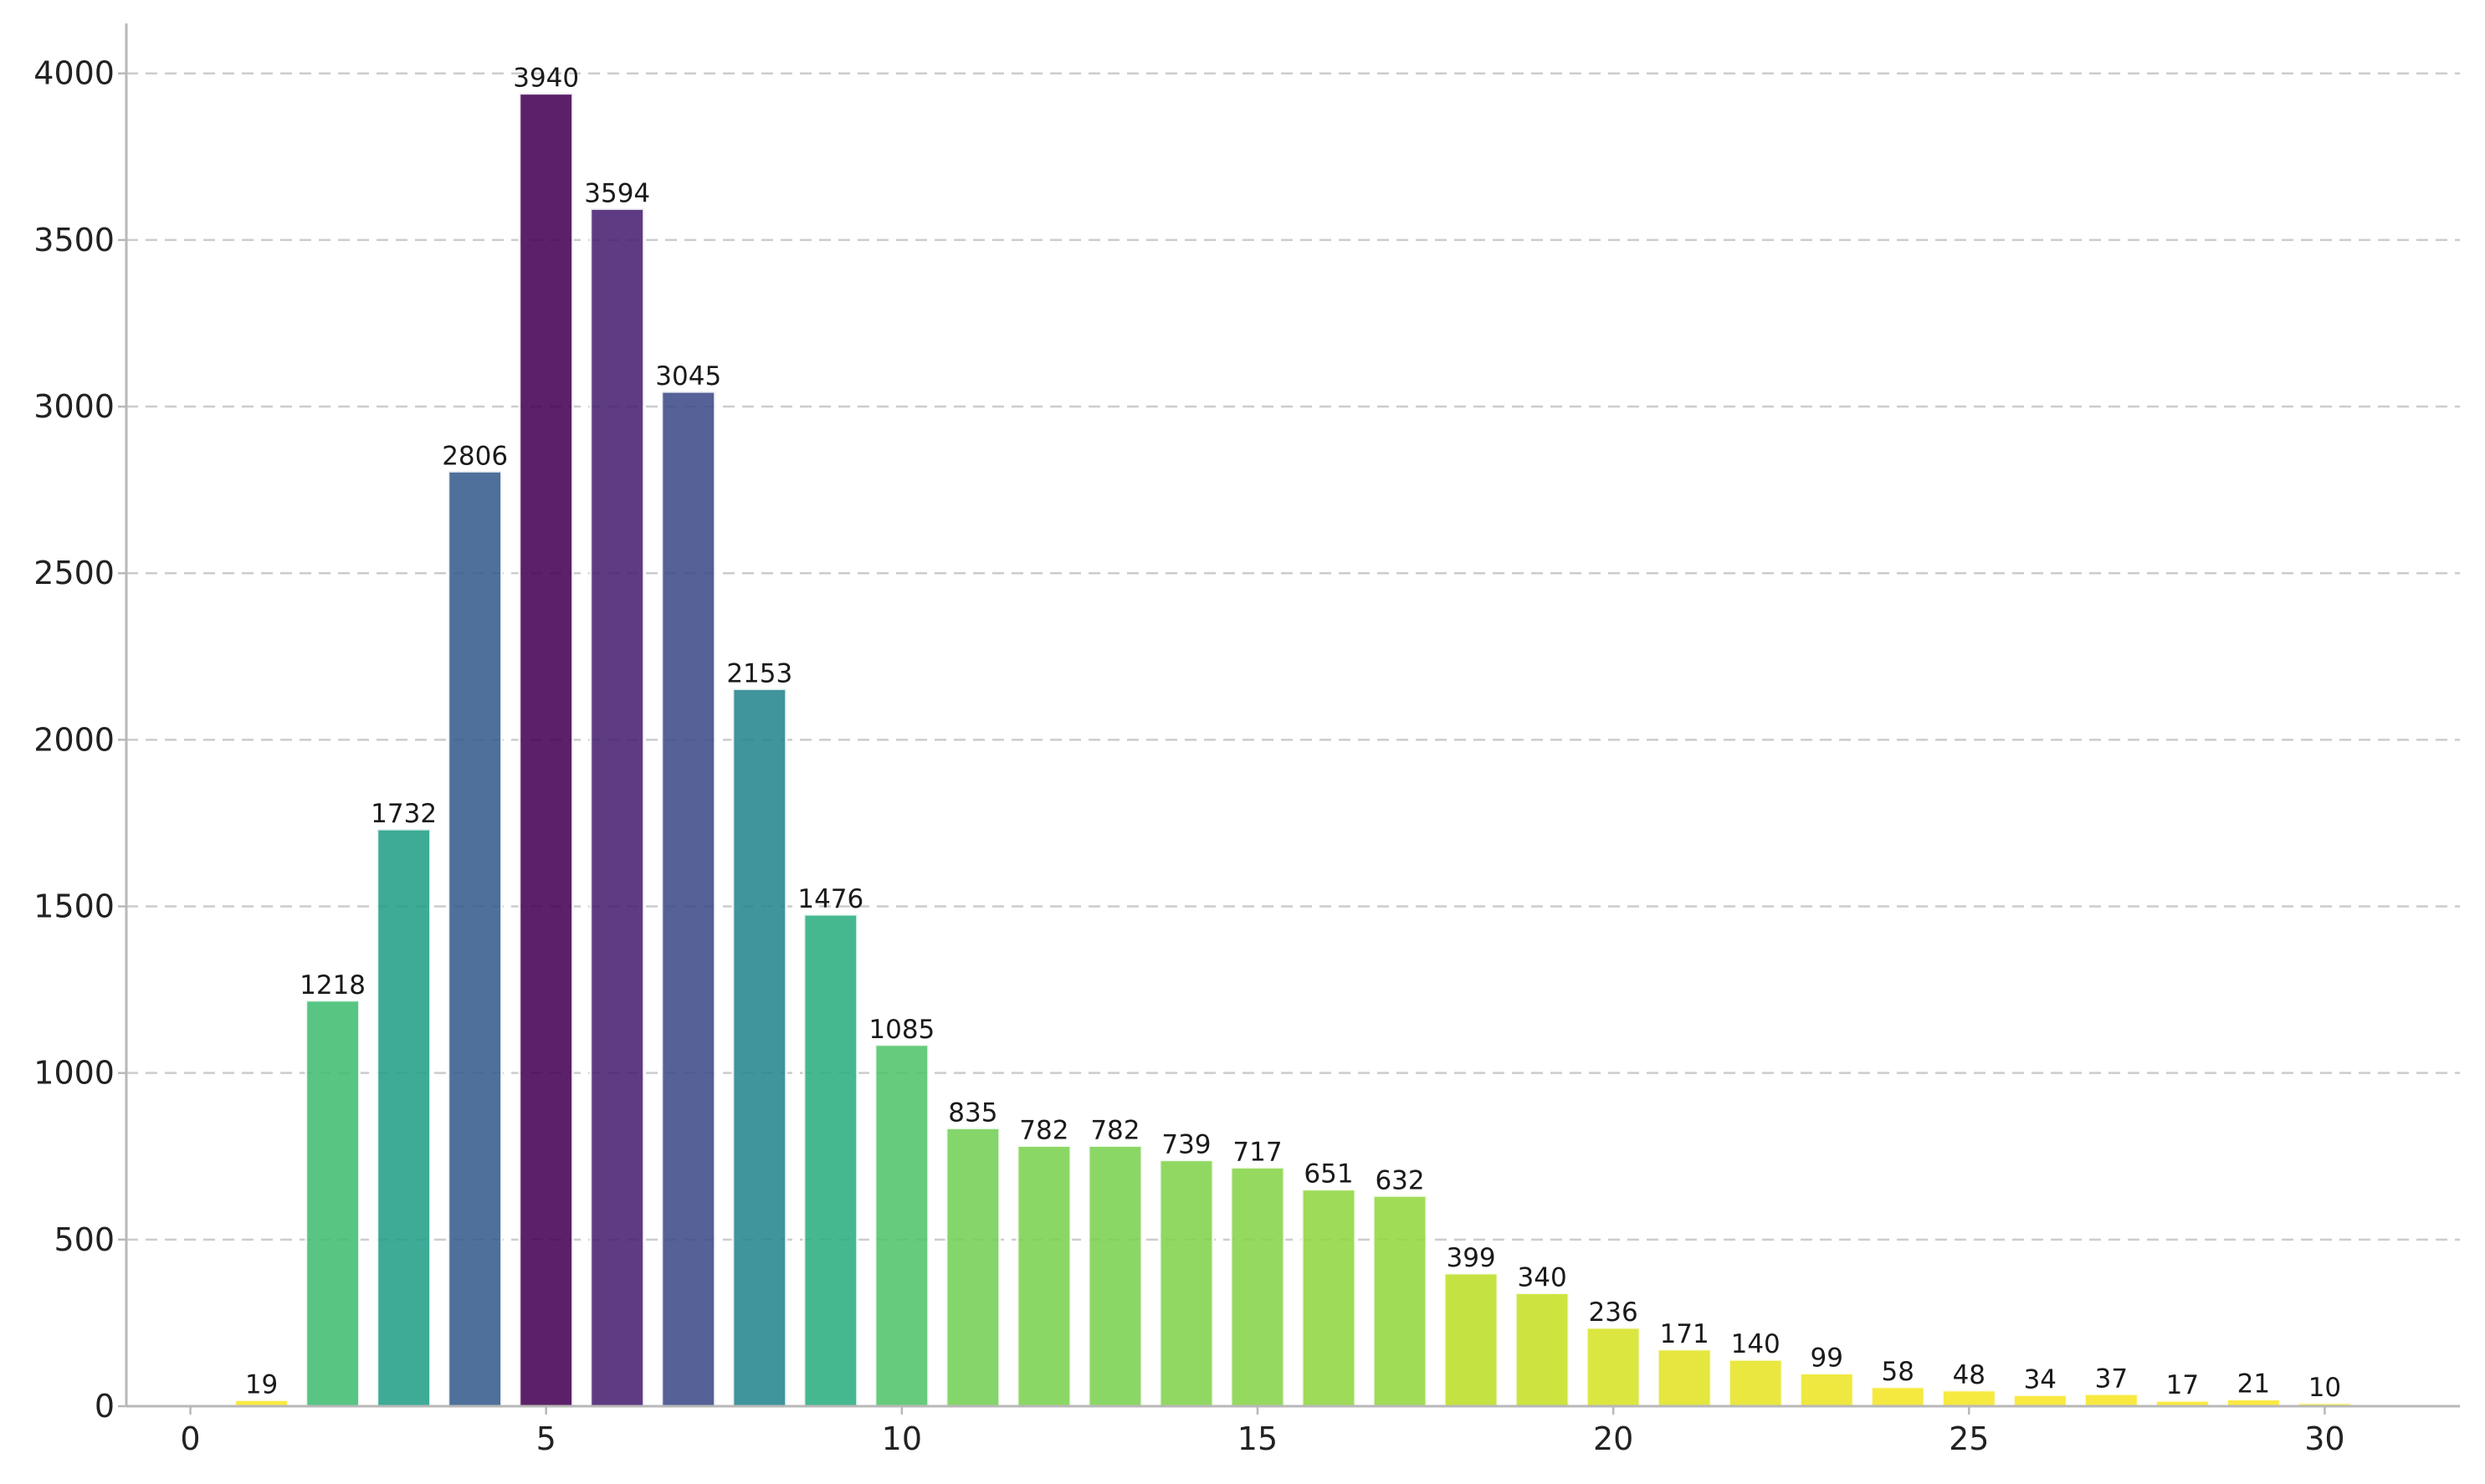 The width and height of the screenshot is (2485, 1484). What do you see at coordinates (830, 899) in the screenshot?
I see `bar-label-9: 1476` at bounding box center [830, 899].